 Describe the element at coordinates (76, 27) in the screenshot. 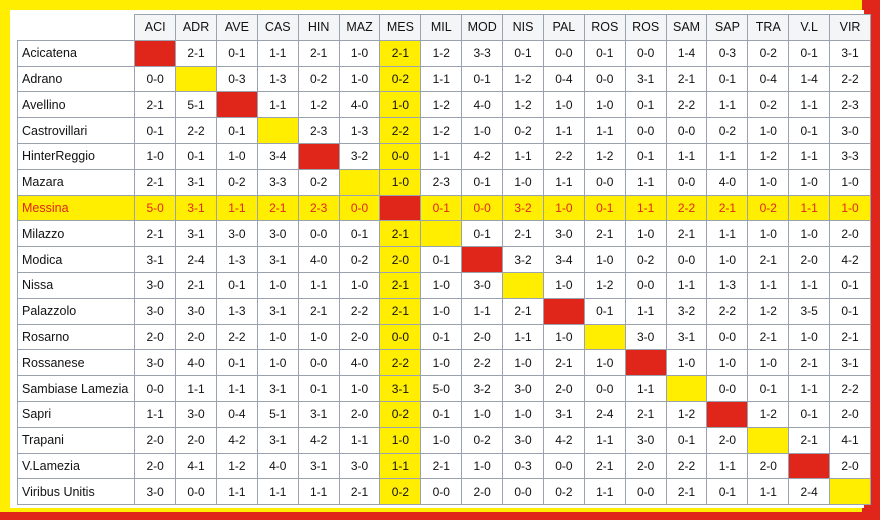

I see `corner-cell` at that location.